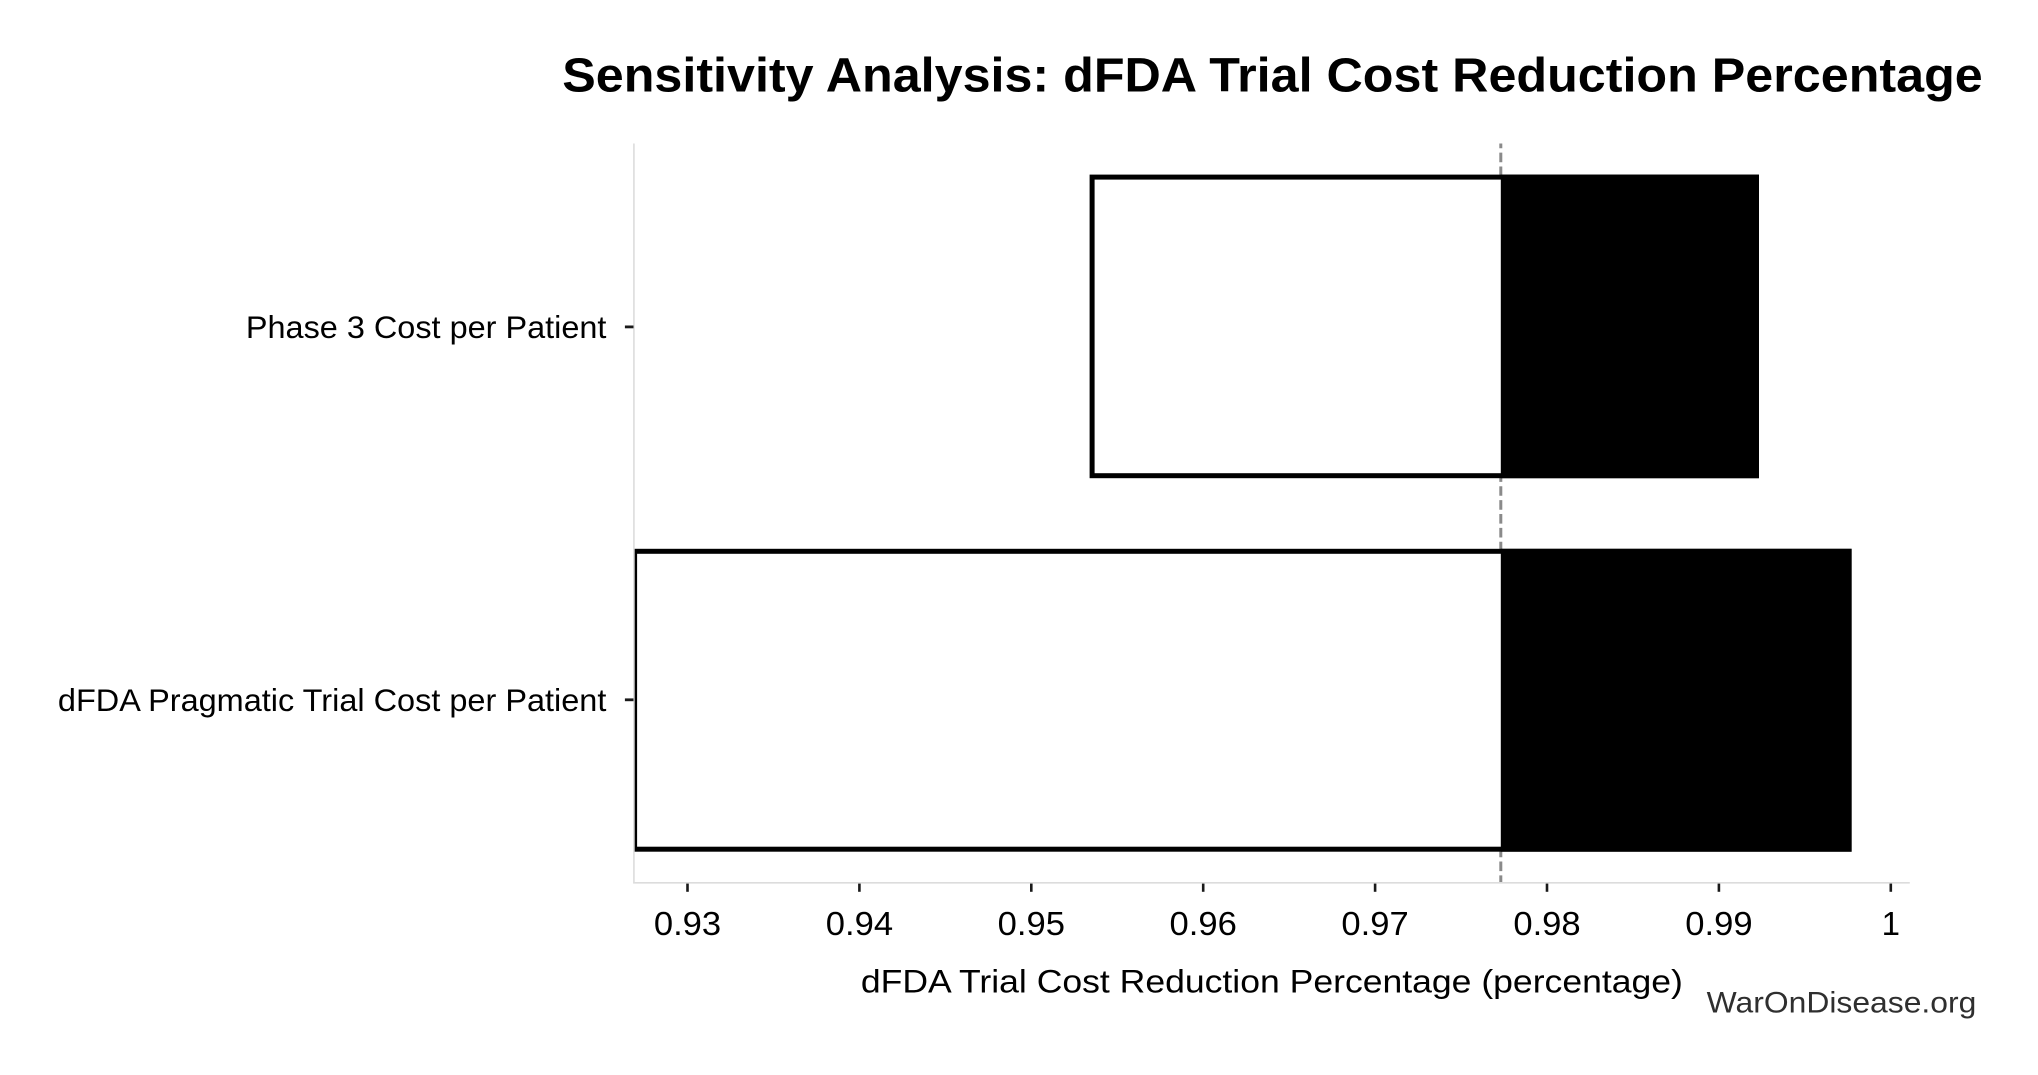 This screenshot has width=2038, height=1075. What do you see at coordinates (1546, 923) in the screenshot?
I see `svg-text: 0.98` at bounding box center [1546, 923].